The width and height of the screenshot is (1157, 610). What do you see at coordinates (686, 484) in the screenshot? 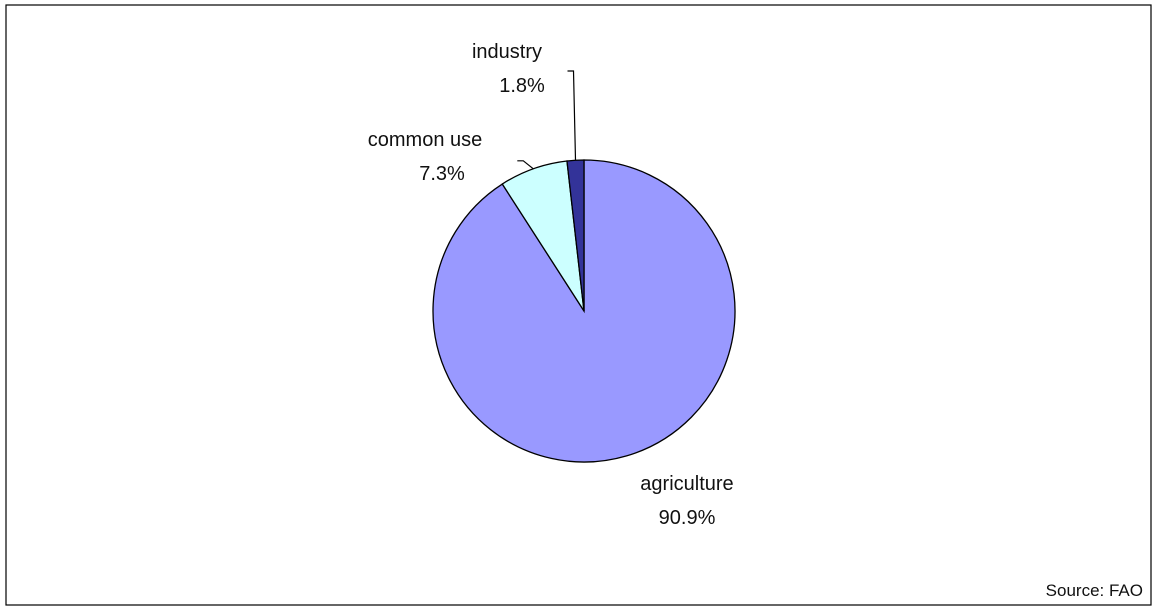
I see `label-name-agriculture: agriculture` at bounding box center [686, 484].